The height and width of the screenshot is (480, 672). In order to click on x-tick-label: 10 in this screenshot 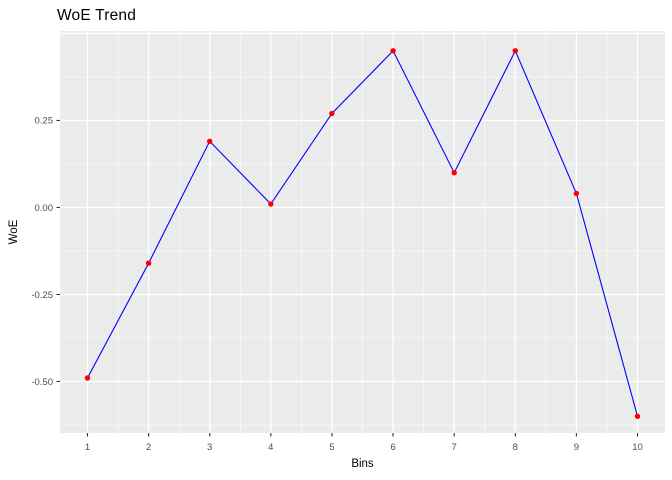, I will do `click(637, 447)`.